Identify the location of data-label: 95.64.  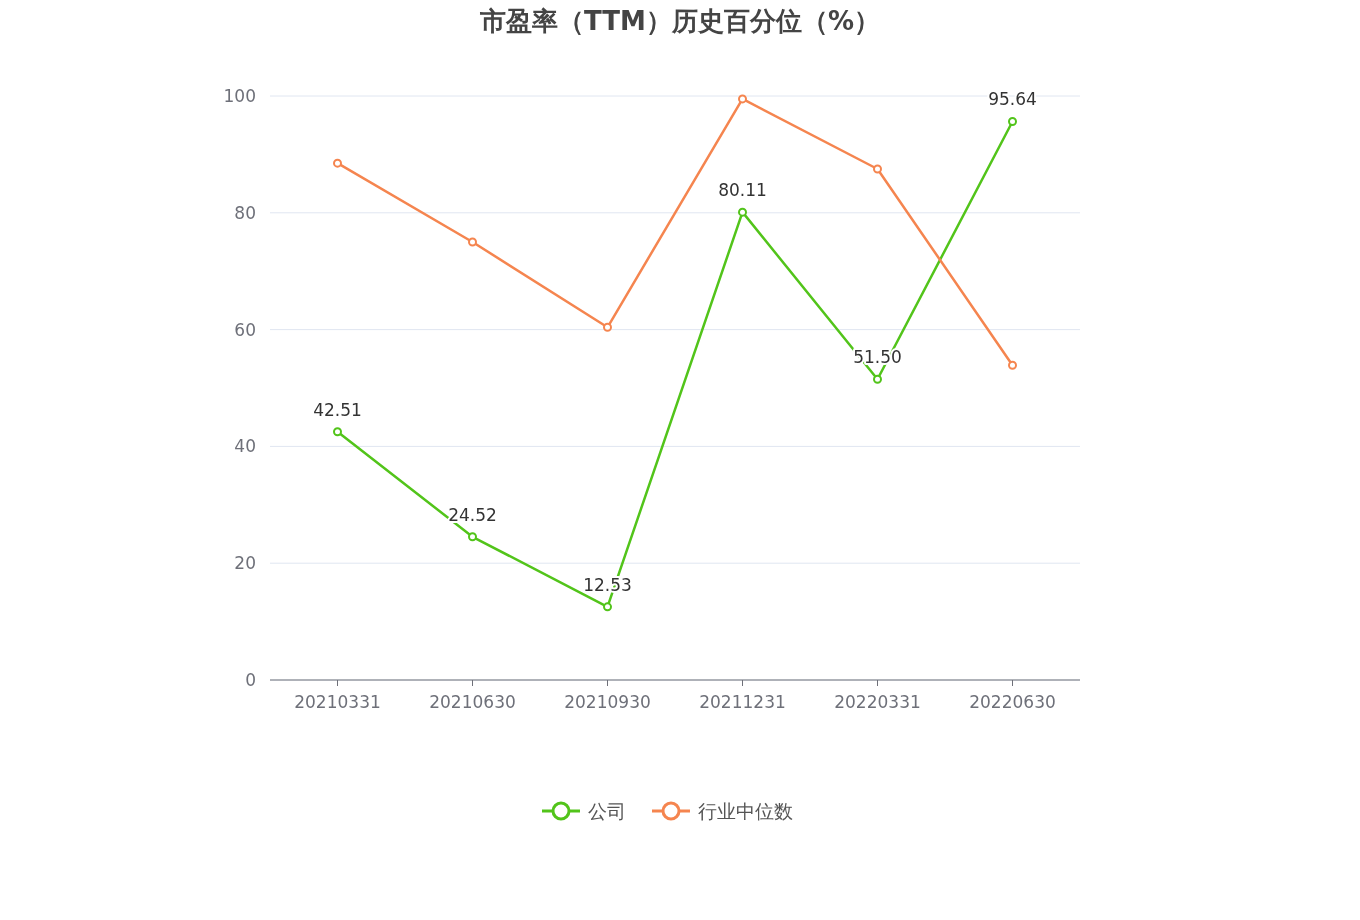
(1012, 99).